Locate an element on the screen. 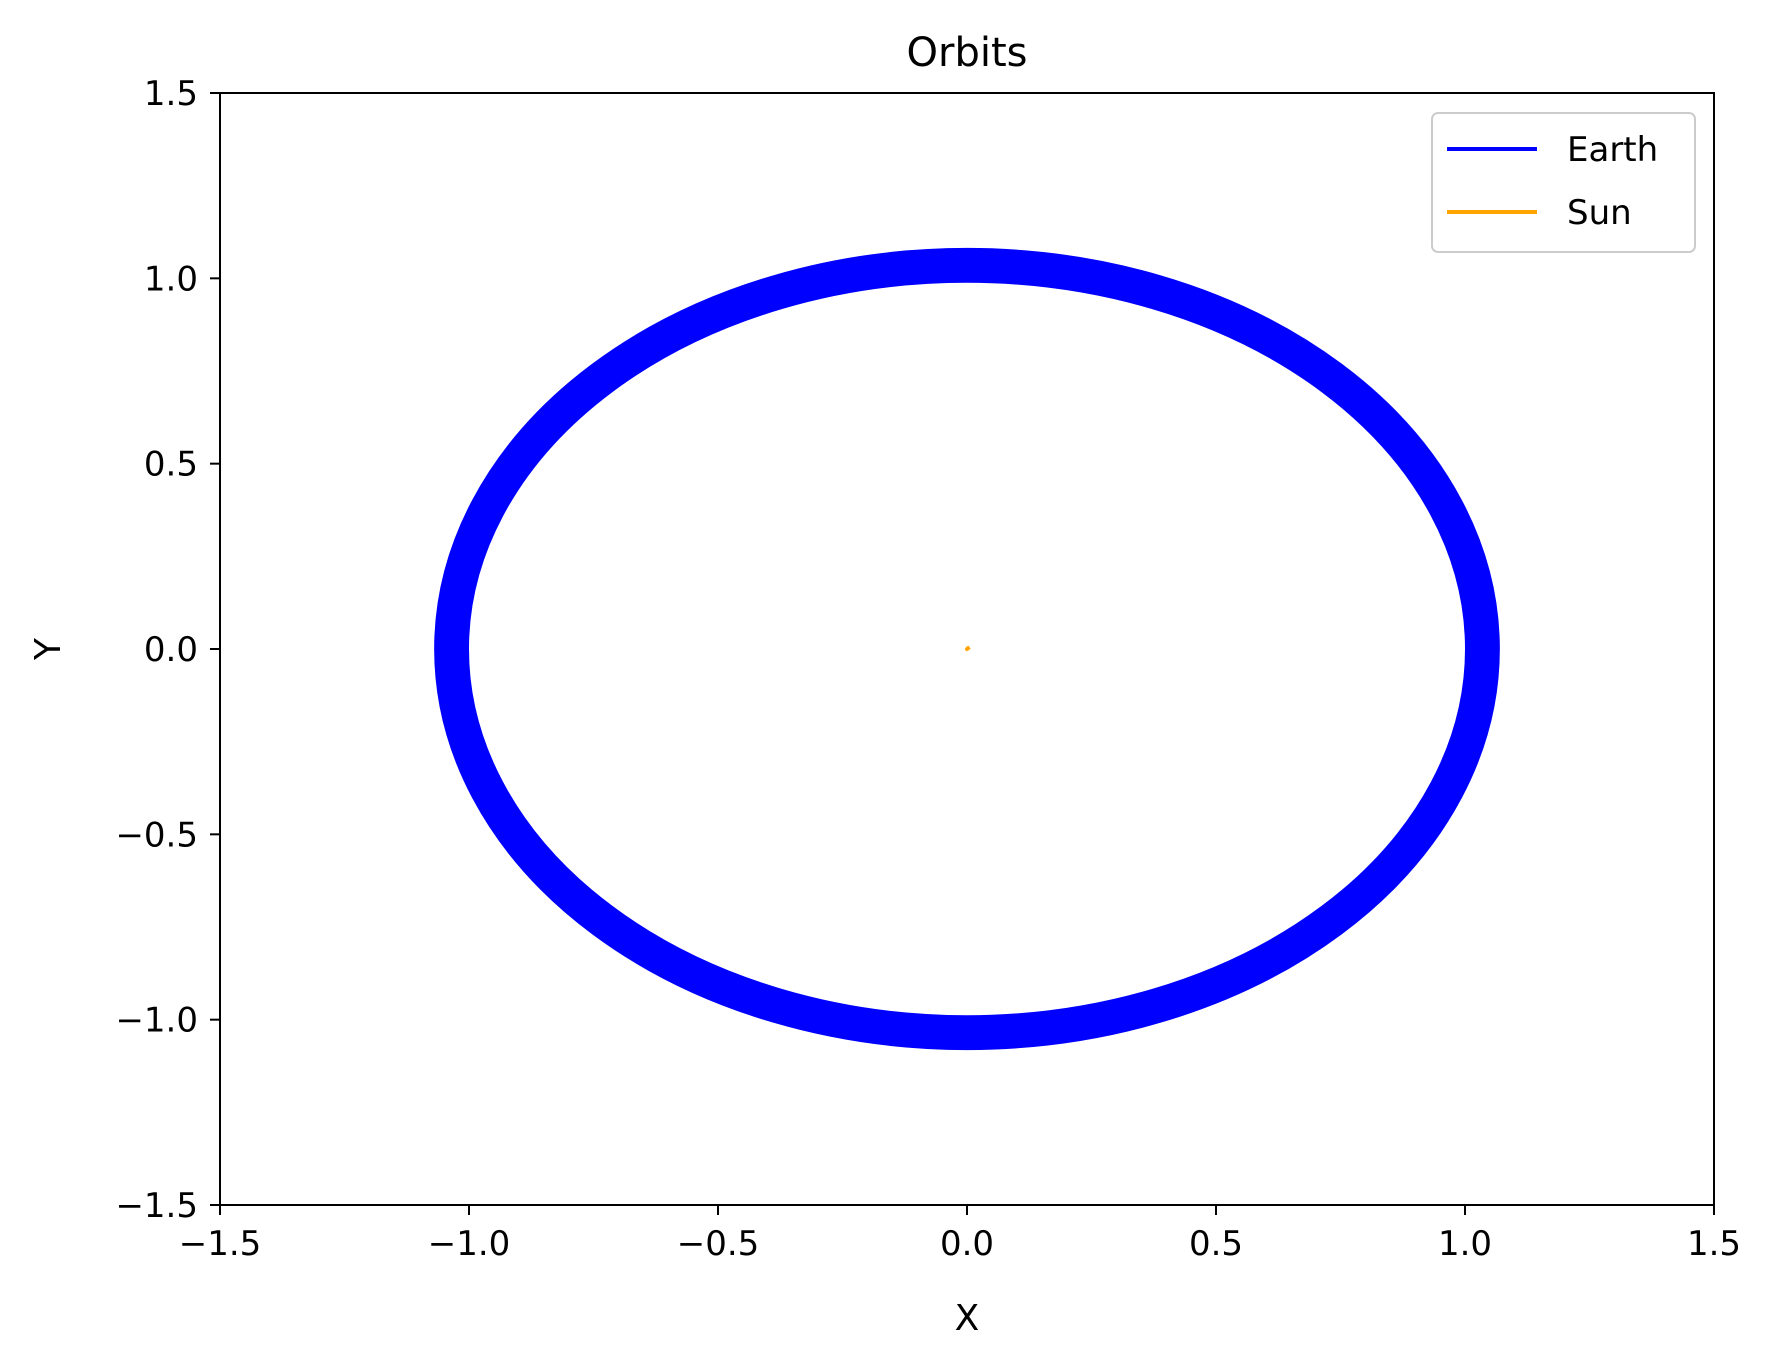 Image resolution: width=1770 pixels, height=1361 pixels. legend: Earth Sun is located at coordinates (1563, 182).